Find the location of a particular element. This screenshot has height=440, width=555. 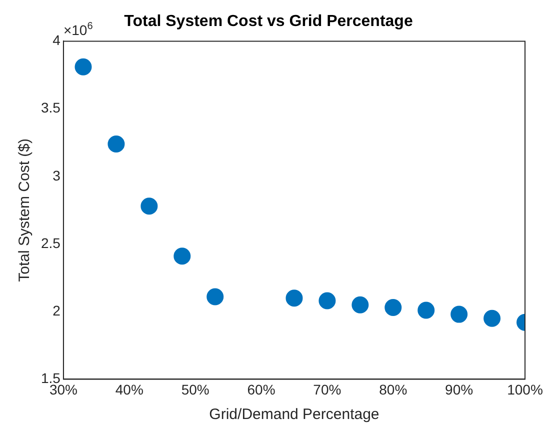

x-tick-label: 90% is located at coordinates (459, 389).